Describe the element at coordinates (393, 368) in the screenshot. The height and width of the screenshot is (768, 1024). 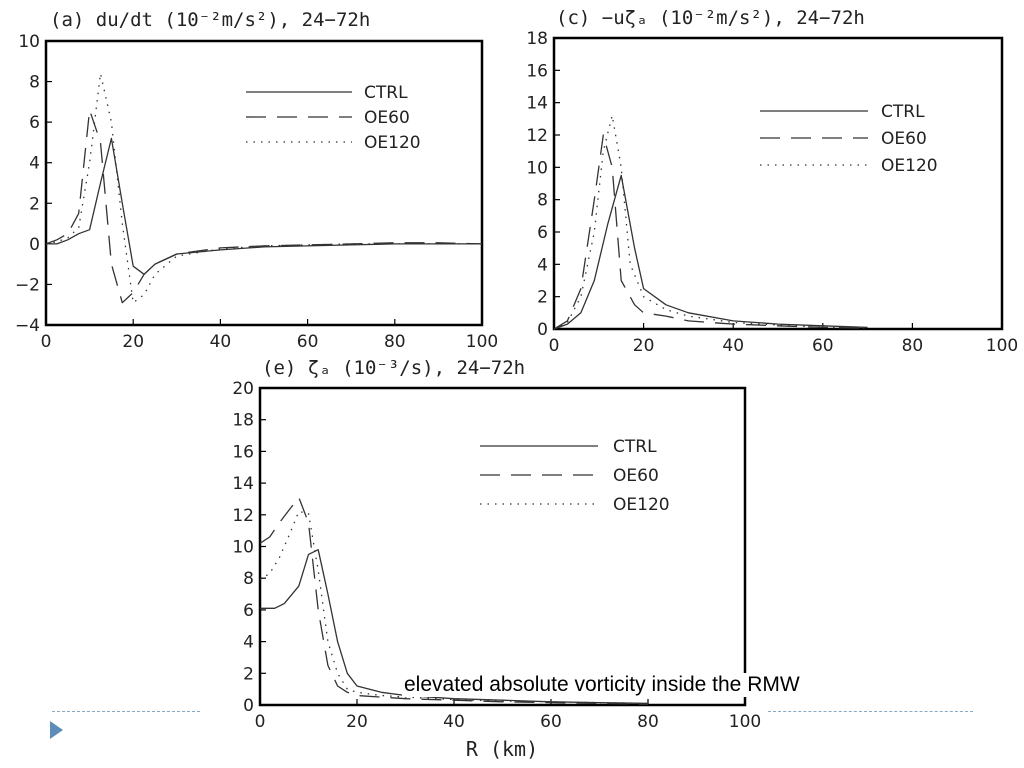
I see `chart-title: (e) ζₐ (10⁻³/s), 24−72h` at that location.